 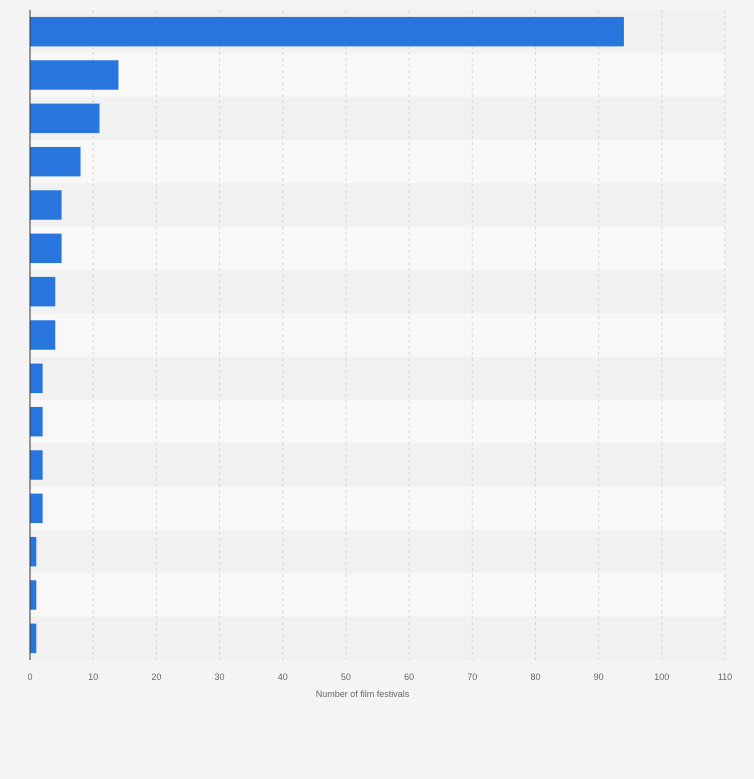 What do you see at coordinates (535, 677) in the screenshot?
I see `x-tick-label: 80` at bounding box center [535, 677].